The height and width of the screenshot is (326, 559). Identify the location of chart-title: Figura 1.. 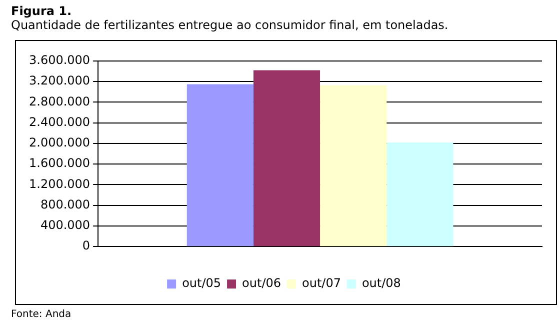
(41, 11).